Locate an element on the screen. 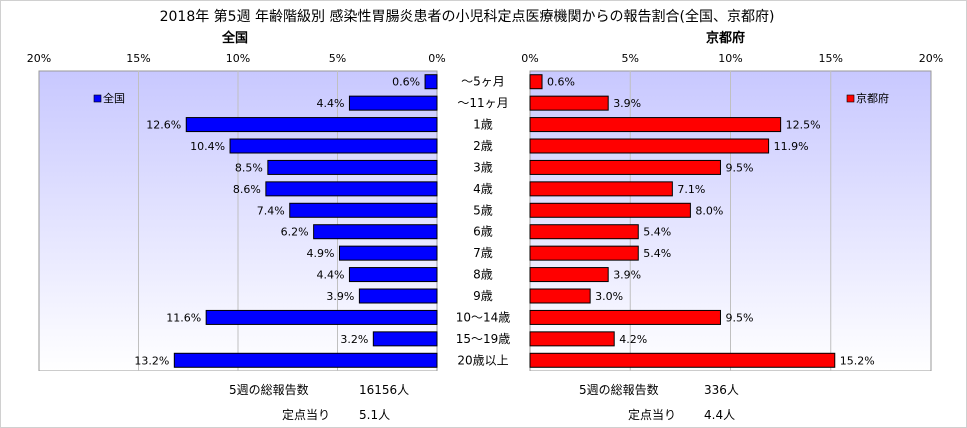 Image resolution: width=967 pixels, height=428 pixels. kyoto-data-label: 8.0% is located at coordinates (709, 210).